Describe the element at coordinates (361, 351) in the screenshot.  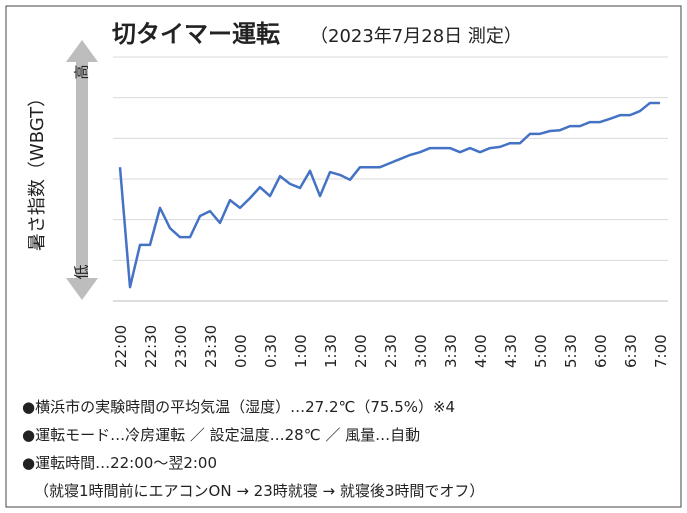
I see `x-tick-label: 2:00` at that location.